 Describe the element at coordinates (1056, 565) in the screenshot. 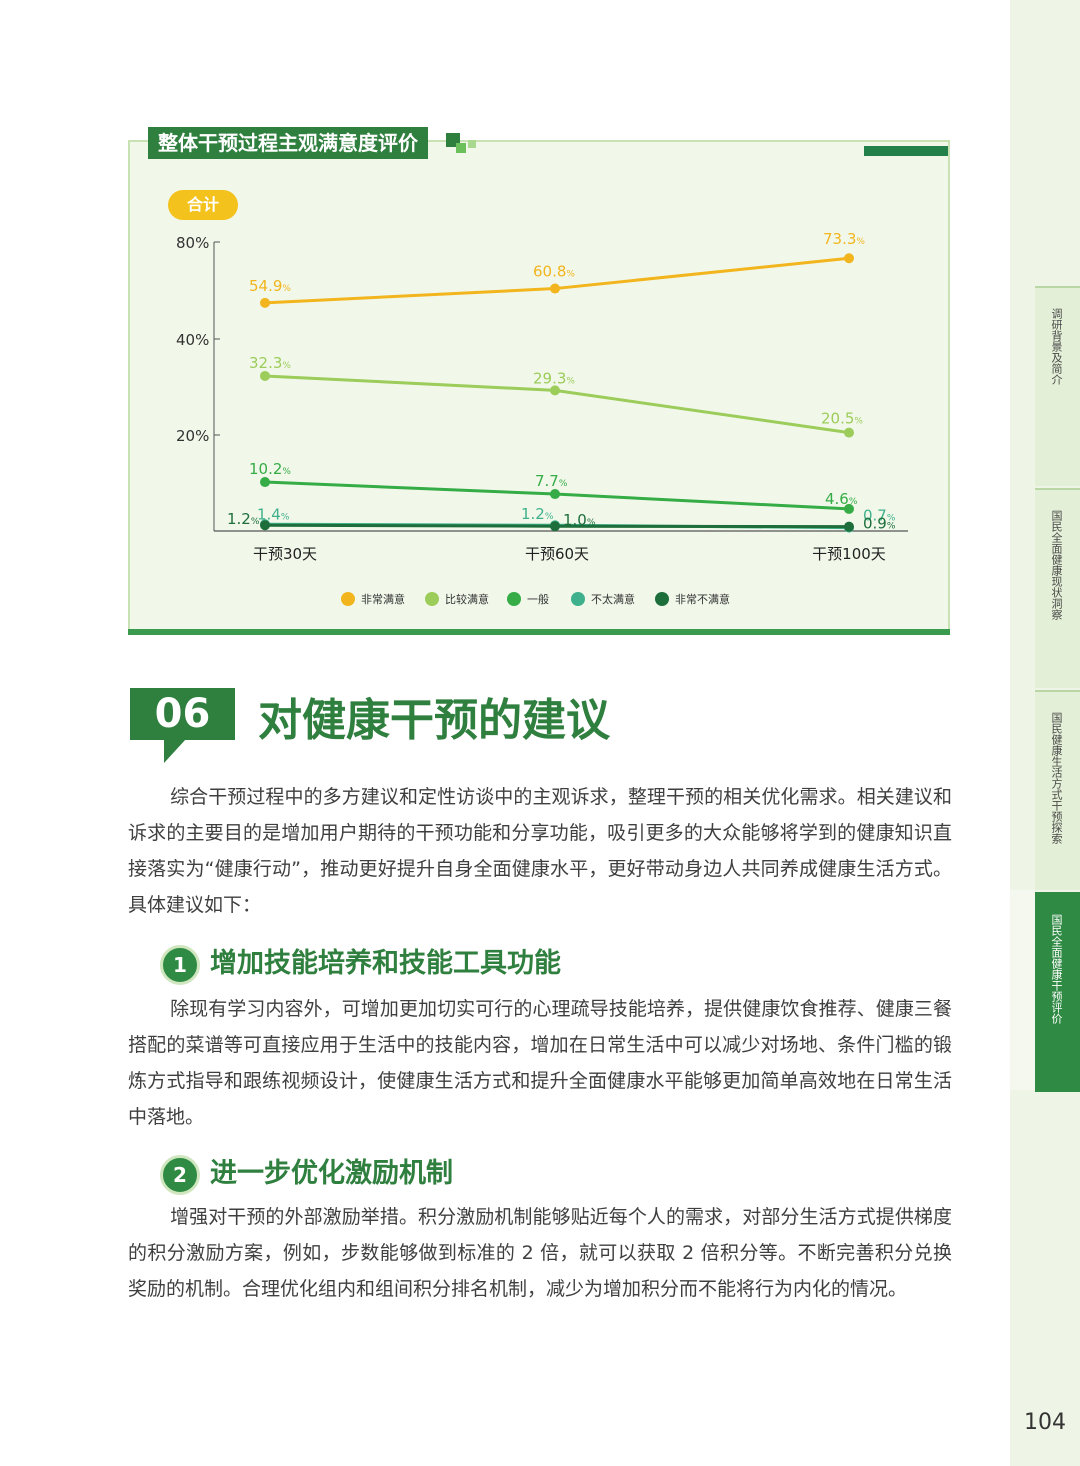

I see `side-tab-2-label: 国民全面健康现状洞察` at that location.